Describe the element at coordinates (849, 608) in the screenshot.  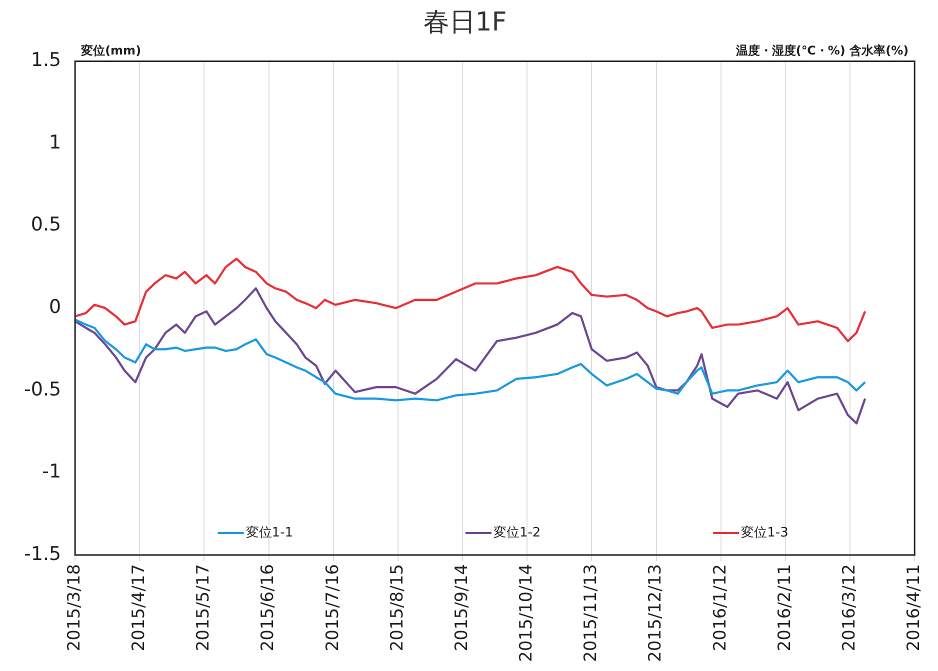
I see `x-tick-label: 2016/3/12` at that location.